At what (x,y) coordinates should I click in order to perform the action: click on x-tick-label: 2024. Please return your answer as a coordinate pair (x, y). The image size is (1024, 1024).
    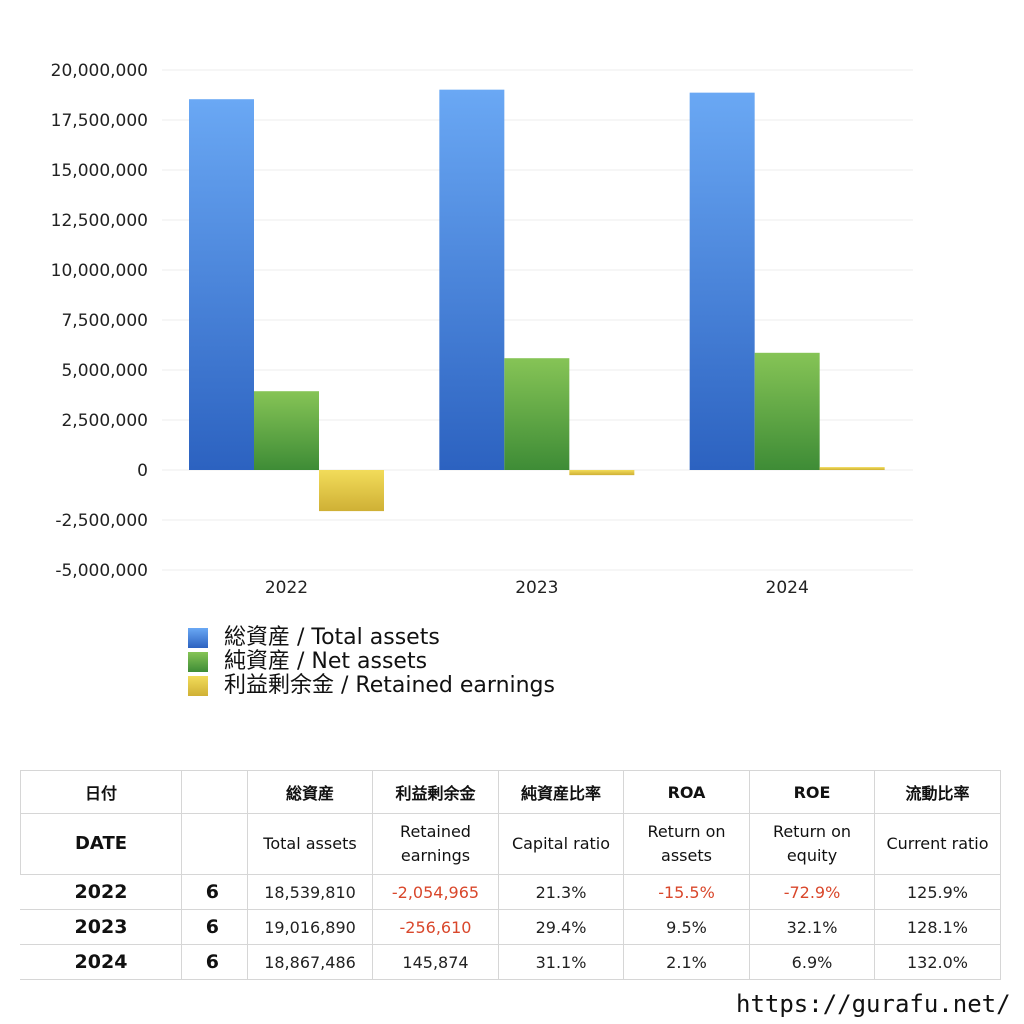
    Looking at the image, I should click on (787, 588).